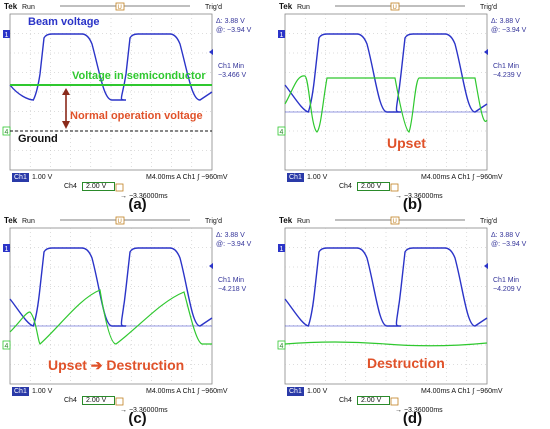 This screenshot has height=429, width=550. What do you see at coordinates (137, 418) in the screenshot?
I see `panel-label-c: (c)` at bounding box center [137, 418].